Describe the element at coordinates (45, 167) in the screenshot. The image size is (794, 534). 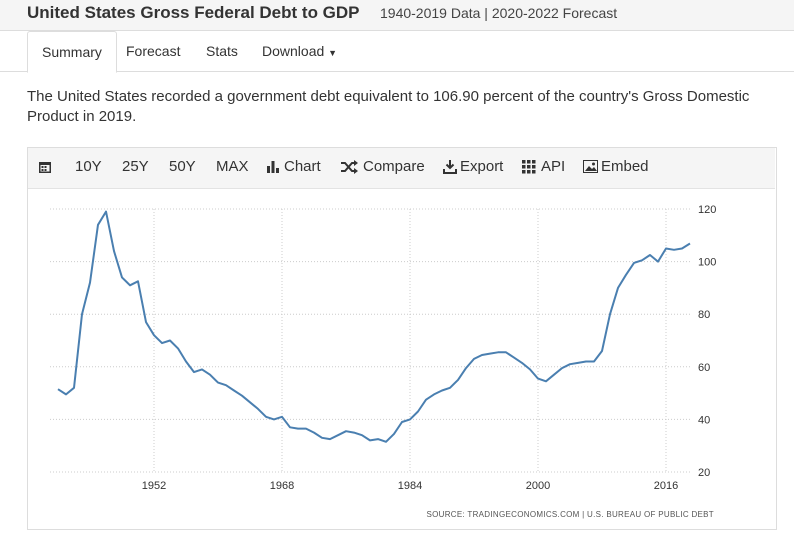
I see `calendar-icon` at that location.